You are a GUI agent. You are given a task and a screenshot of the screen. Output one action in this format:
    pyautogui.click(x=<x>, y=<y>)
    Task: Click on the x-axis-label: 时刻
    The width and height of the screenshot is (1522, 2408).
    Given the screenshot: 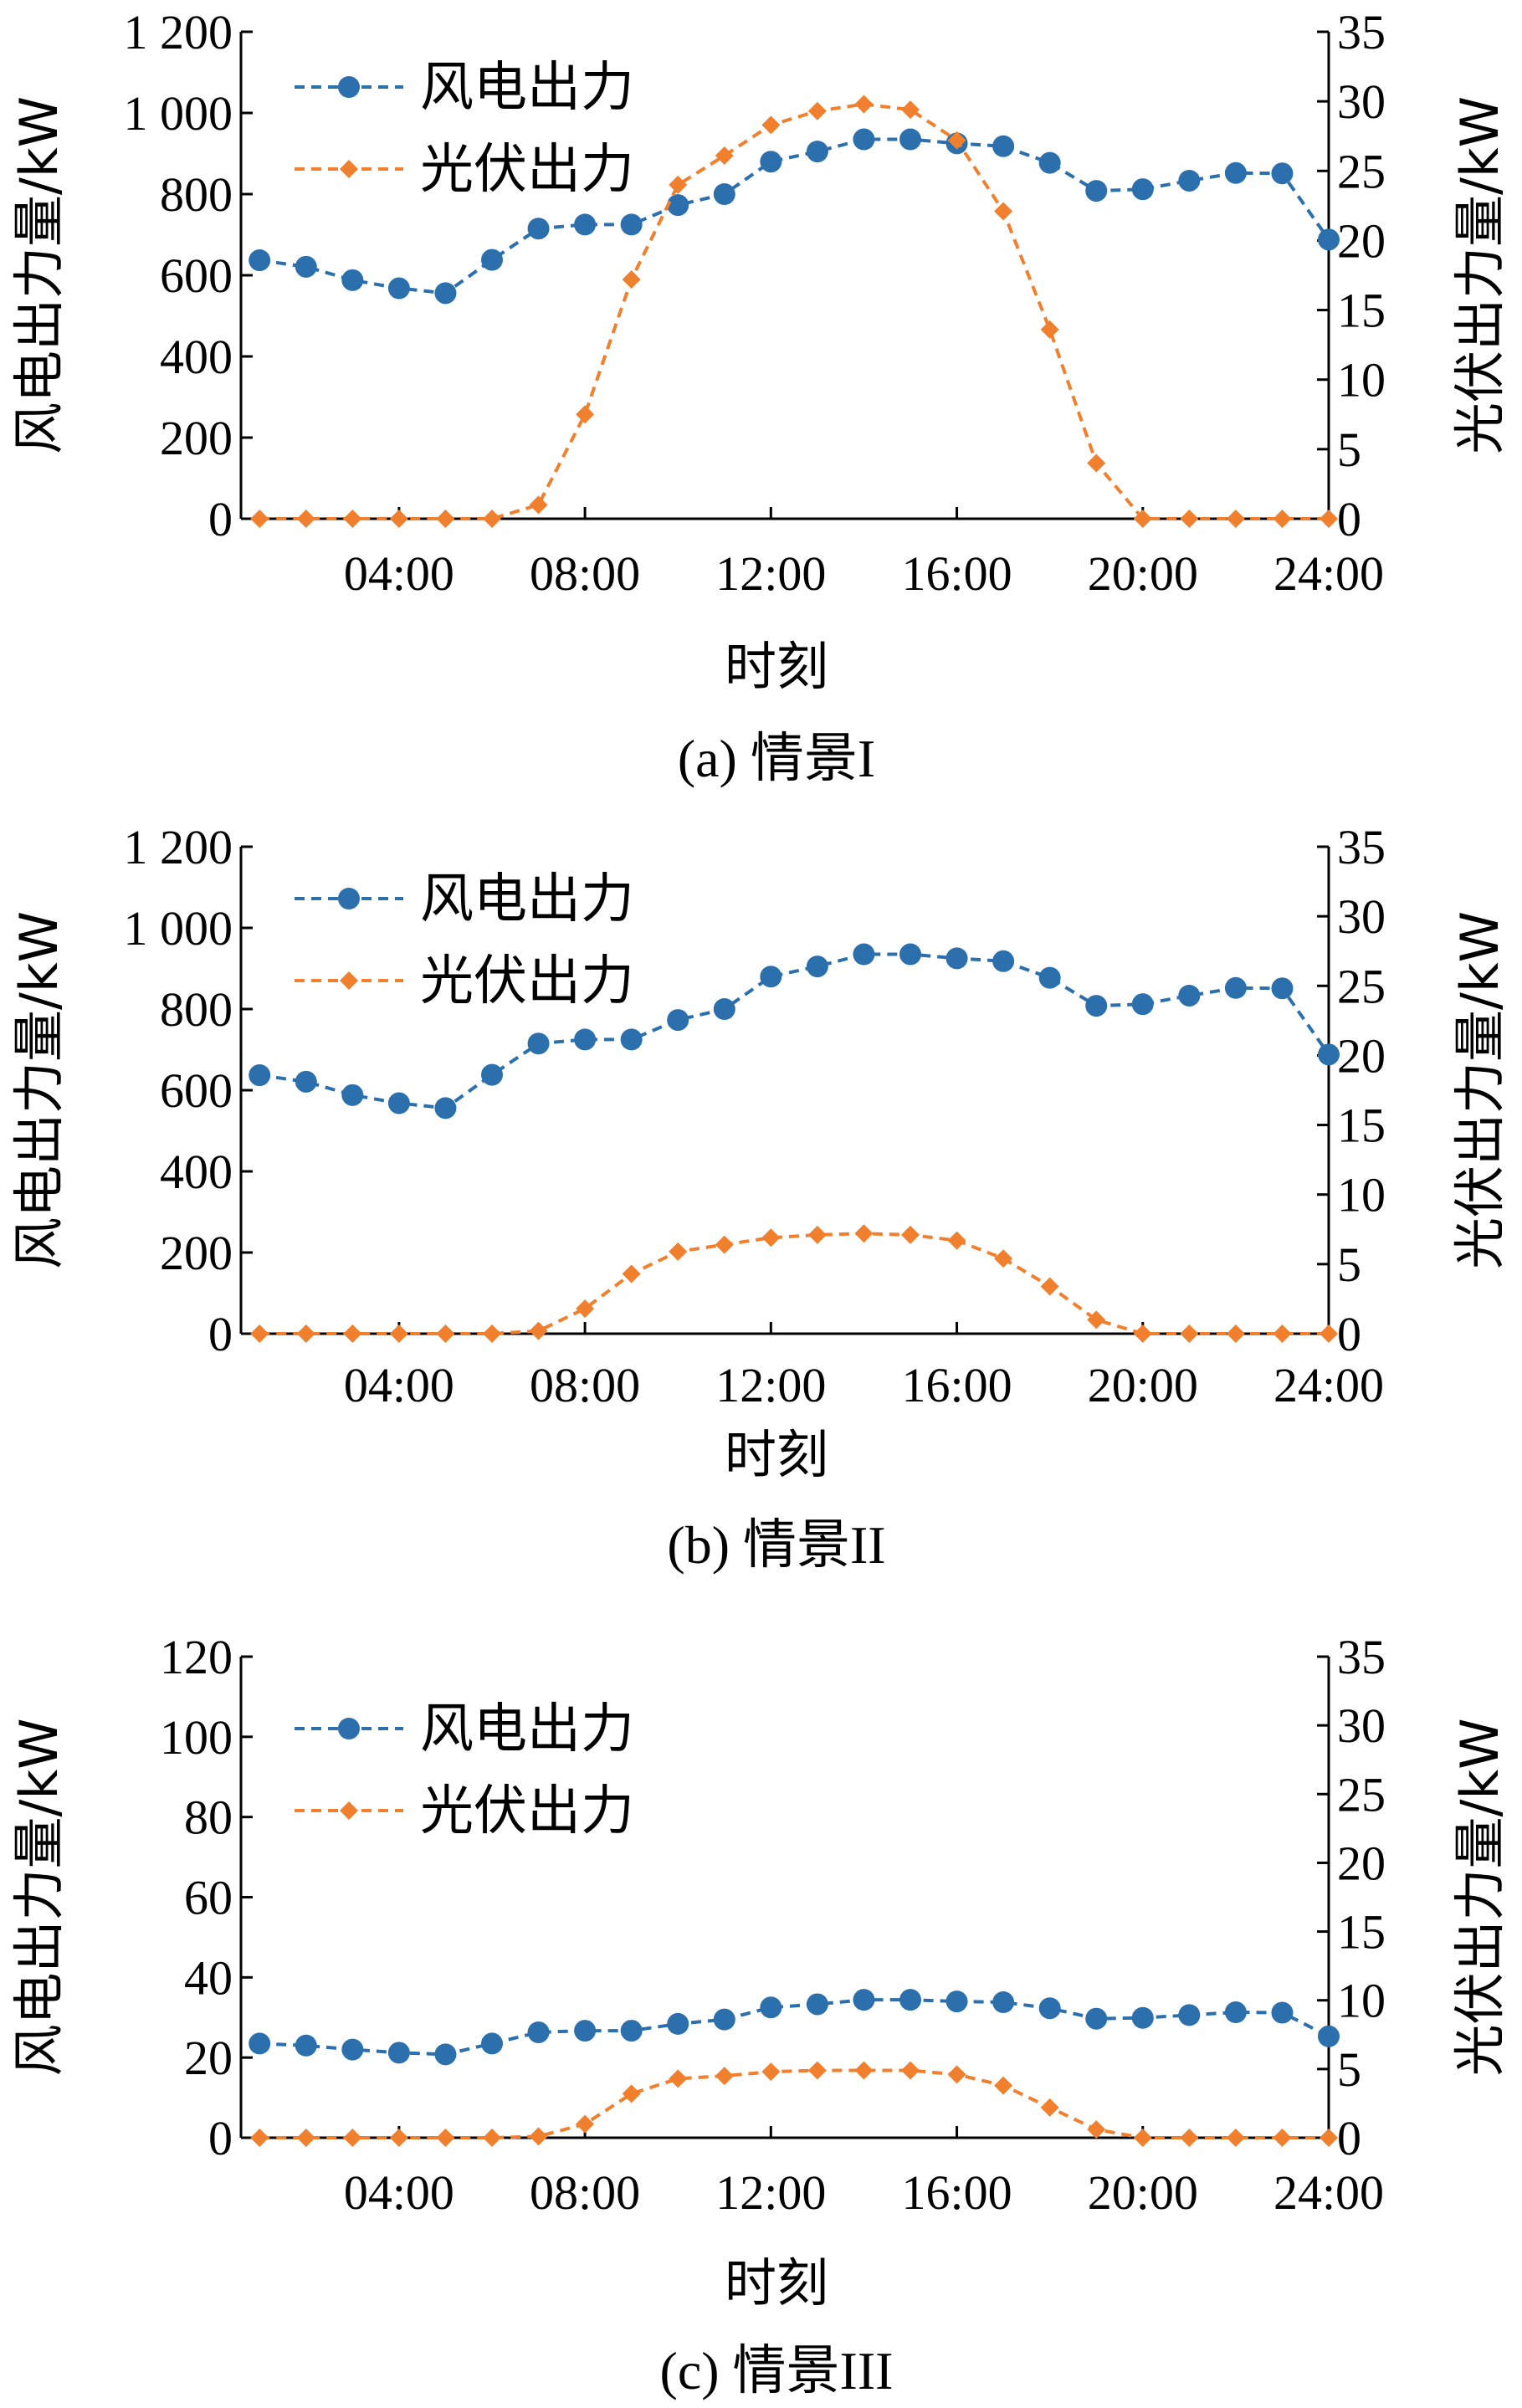 What is the action you would take?
    pyautogui.click(x=776, y=666)
    